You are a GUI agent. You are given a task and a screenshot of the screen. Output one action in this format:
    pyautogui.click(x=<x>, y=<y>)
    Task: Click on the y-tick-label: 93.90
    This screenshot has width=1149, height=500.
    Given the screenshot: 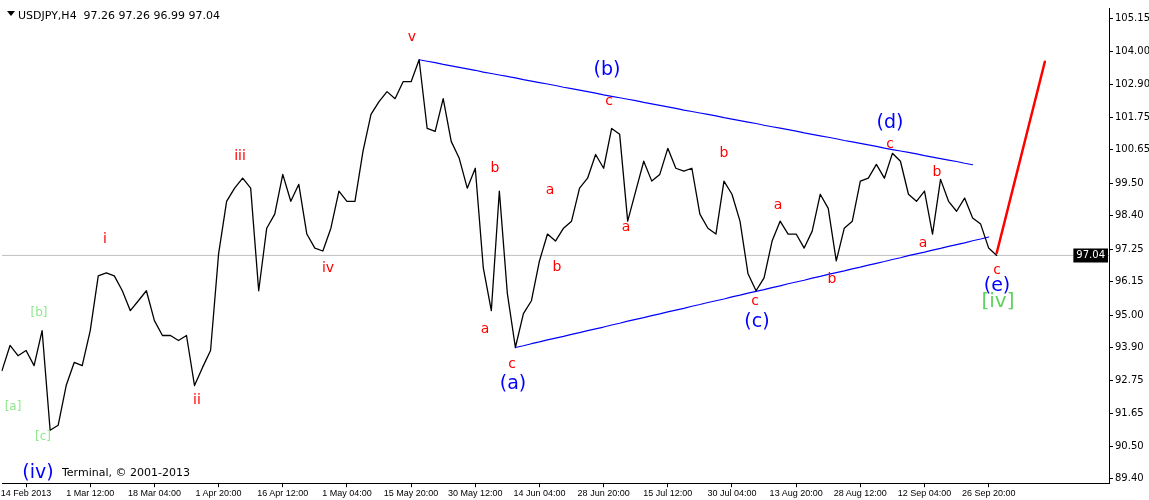 What is the action you would take?
    pyautogui.click(x=1129, y=346)
    